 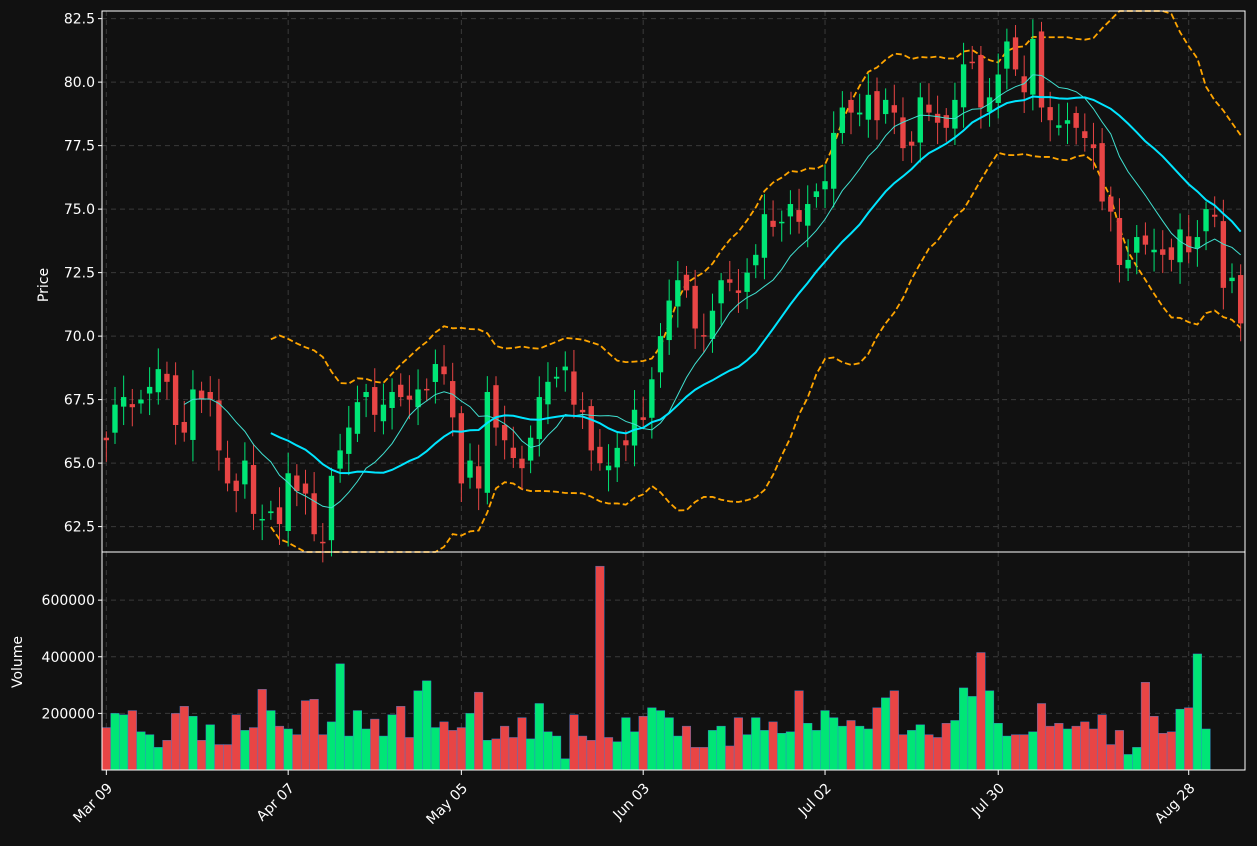 I want to click on price-tick-label: 72.5, so click(x=79, y=274).